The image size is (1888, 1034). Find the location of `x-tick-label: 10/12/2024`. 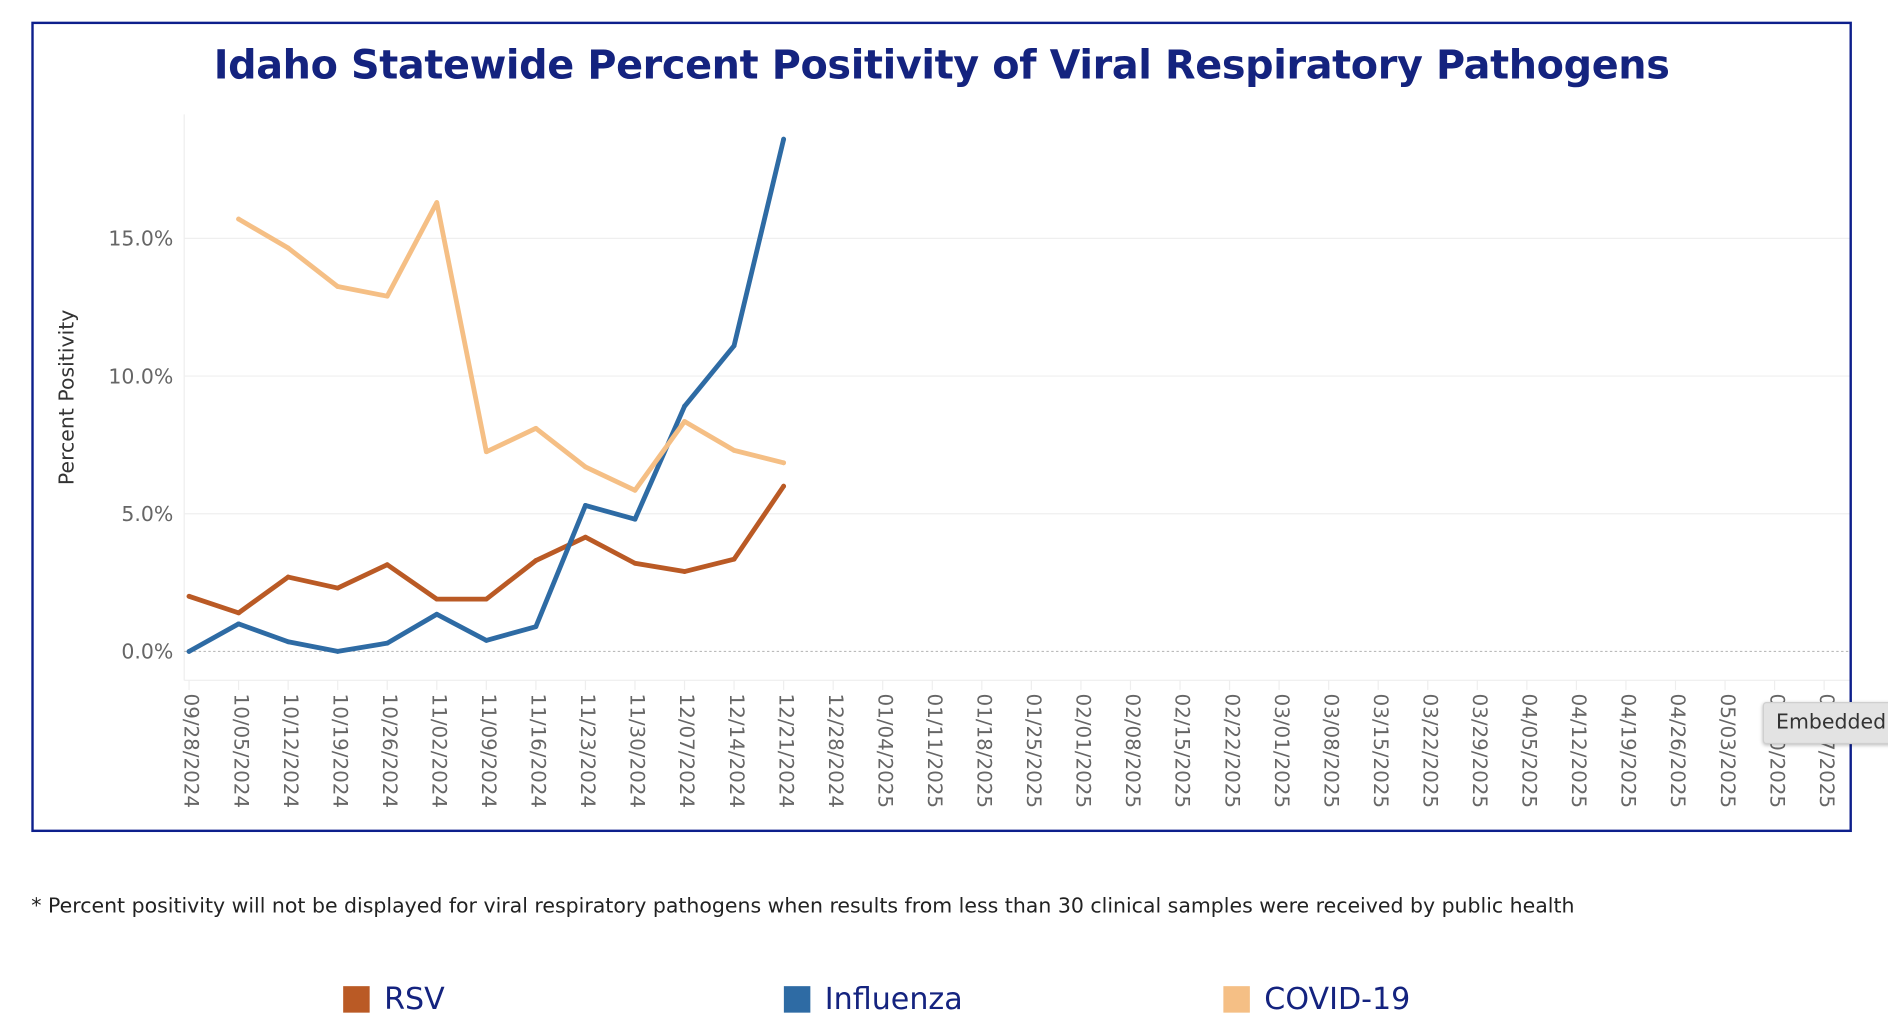

x-tick-label: 10/12/2024 is located at coordinates (290, 751).